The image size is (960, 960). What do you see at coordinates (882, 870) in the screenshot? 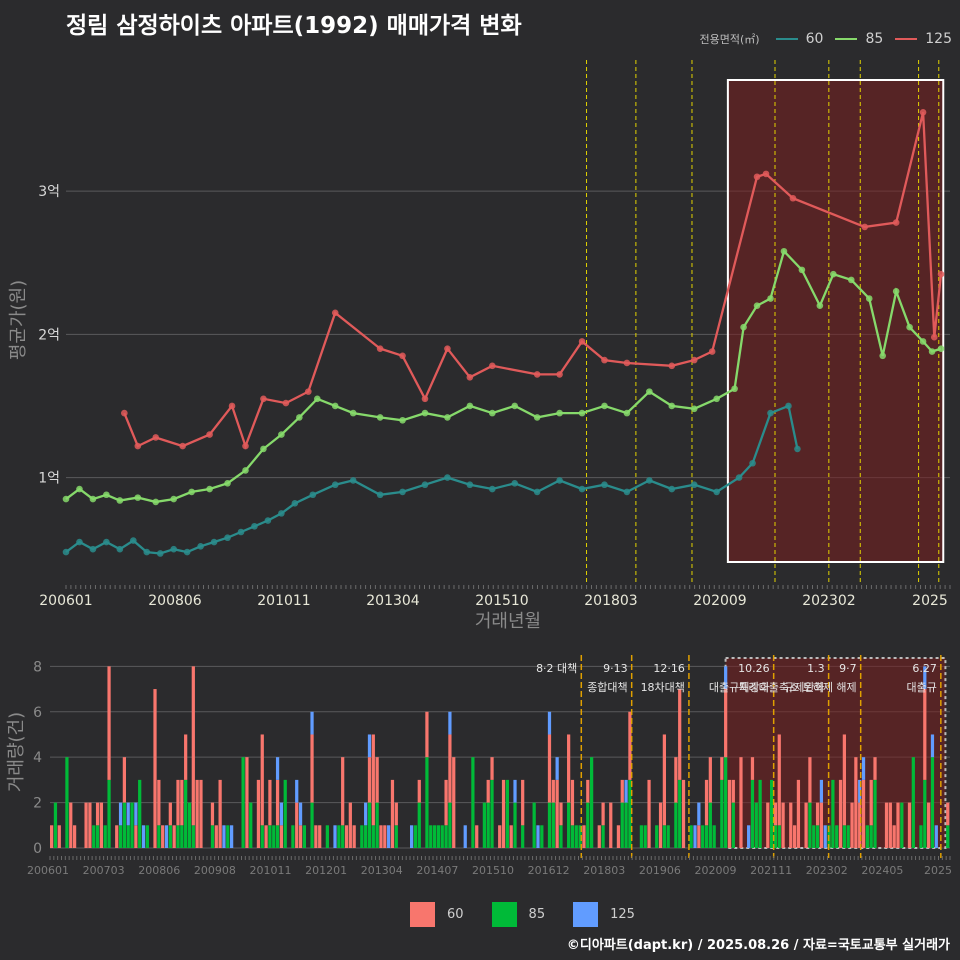
I see `vol-x-tick-15: 202405` at bounding box center [882, 870].